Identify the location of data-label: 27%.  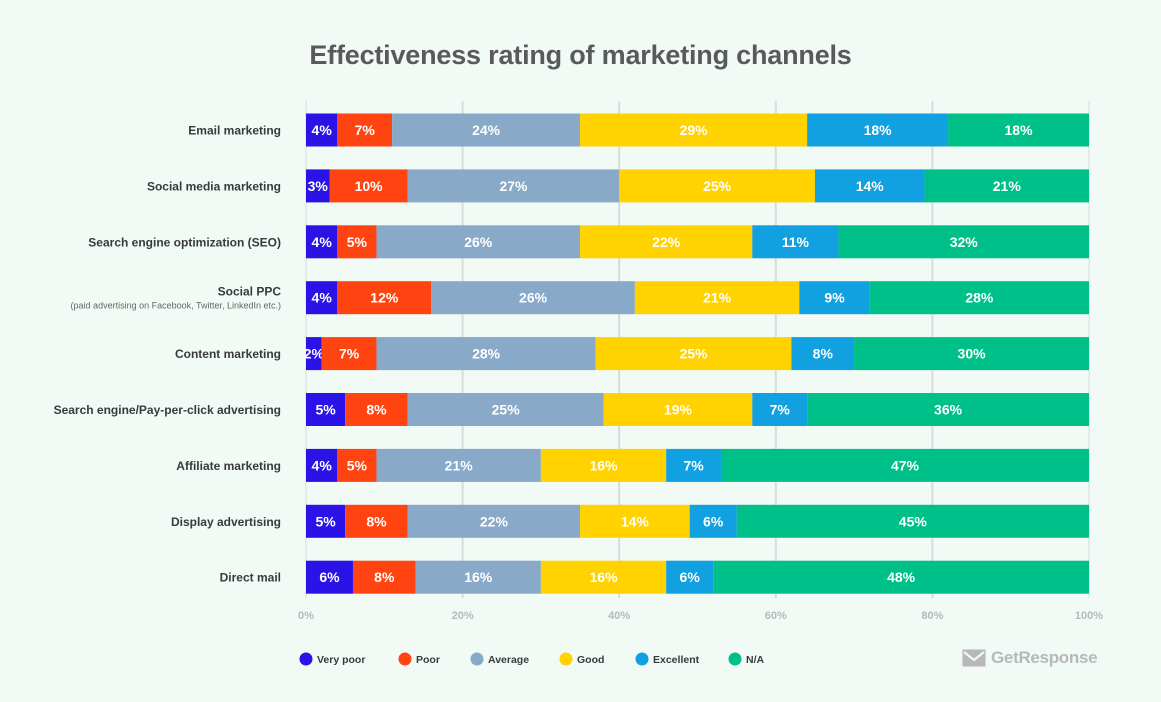
(513, 186).